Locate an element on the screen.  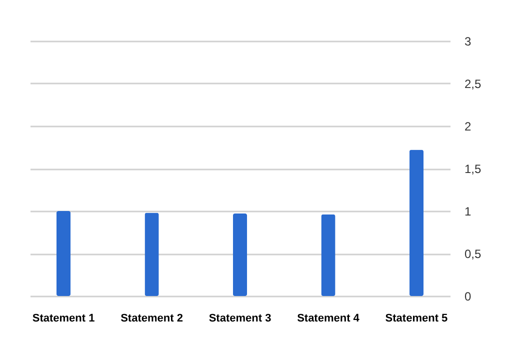
x-tick-label: Statement 5 is located at coordinates (416, 318).